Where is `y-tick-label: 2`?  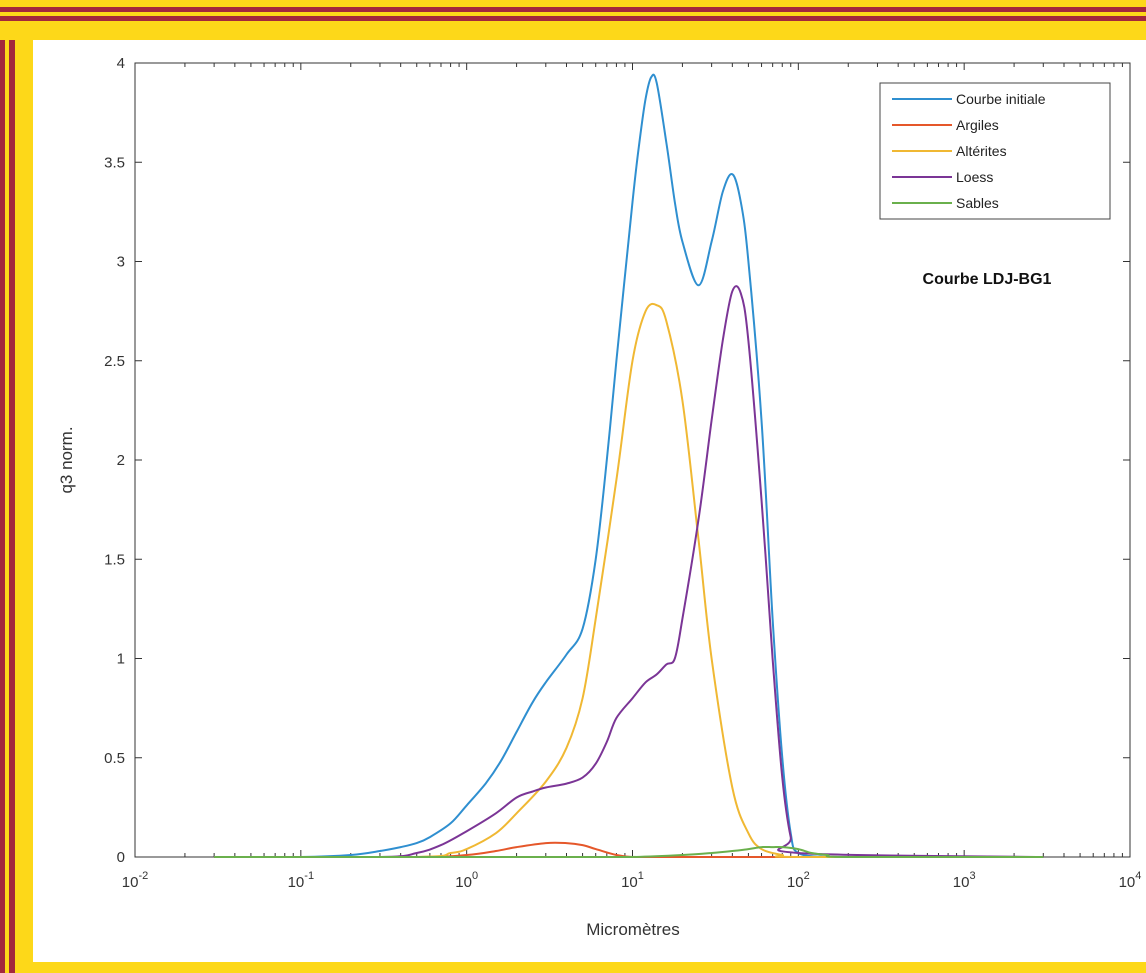
y-tick-label: 2 is located at coordinates (121, 460).